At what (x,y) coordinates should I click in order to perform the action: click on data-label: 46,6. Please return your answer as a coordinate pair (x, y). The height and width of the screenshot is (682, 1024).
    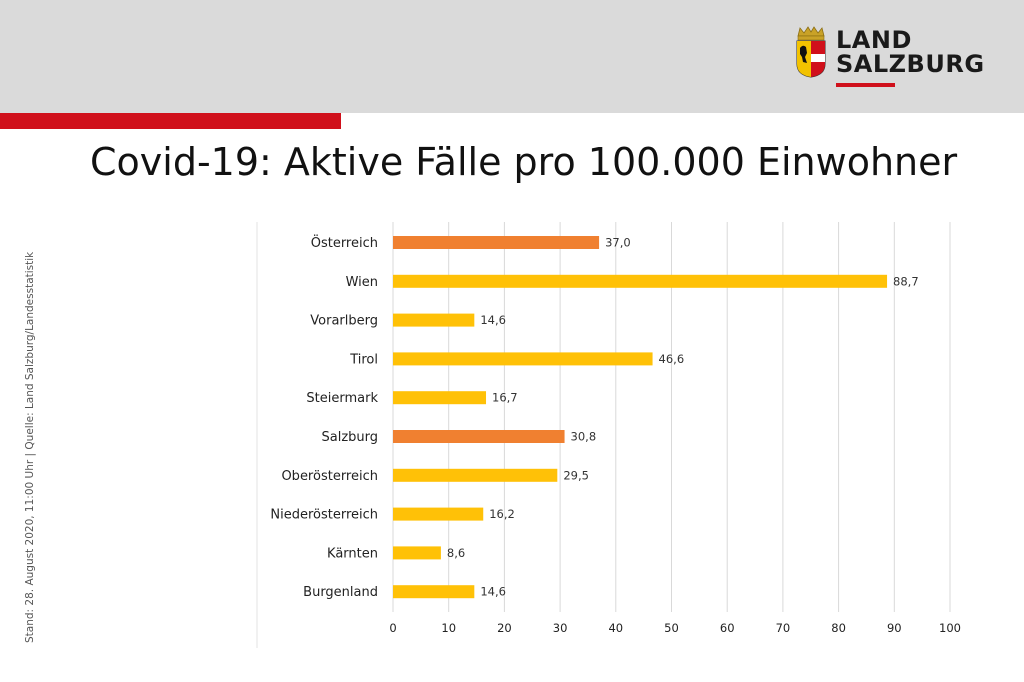
    Looking at the image, I should click on (672, 359).